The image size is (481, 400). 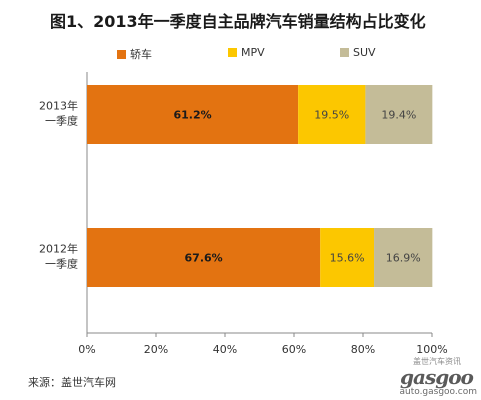 I want to click on source-note: 来源：盖世汽车网, so click(x=72, y=382).